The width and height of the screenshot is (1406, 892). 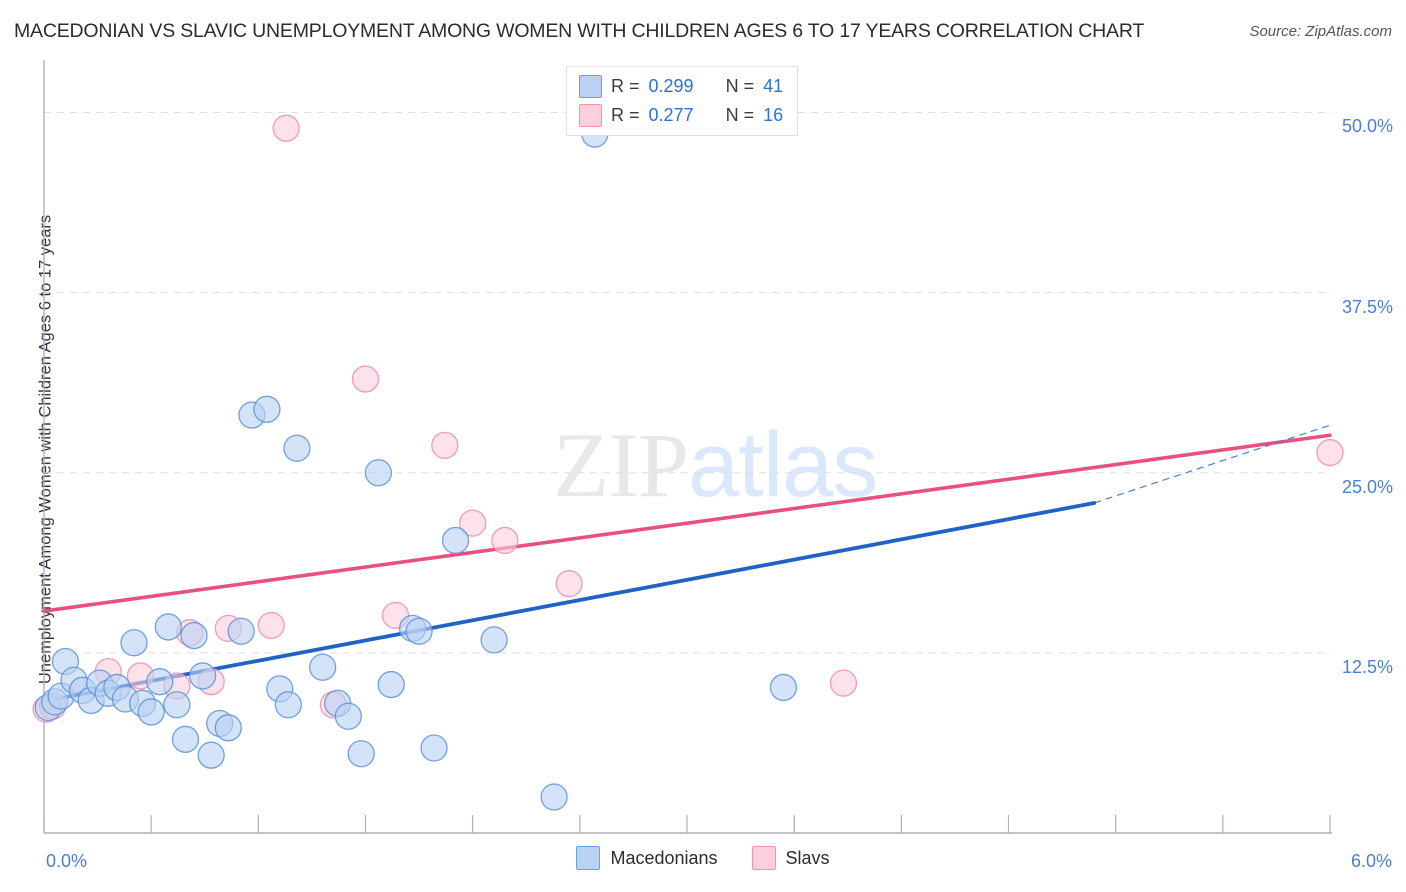 What do you see at coordinates (773, 86) in the screenshot?
I see `n-value-macedonians: 41` at bounding box center [773, 86].